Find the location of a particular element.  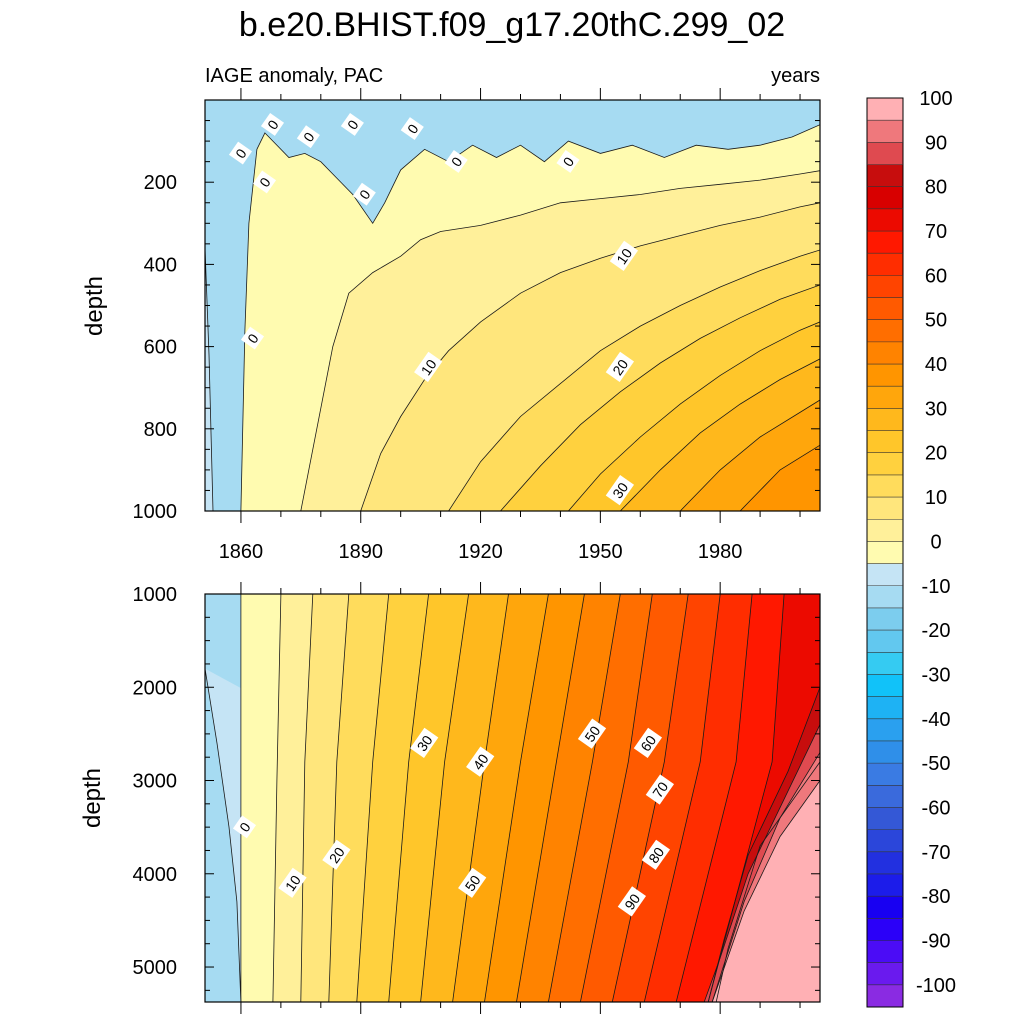

x-tick-label: 1920 is located at coordinates (480, 552).